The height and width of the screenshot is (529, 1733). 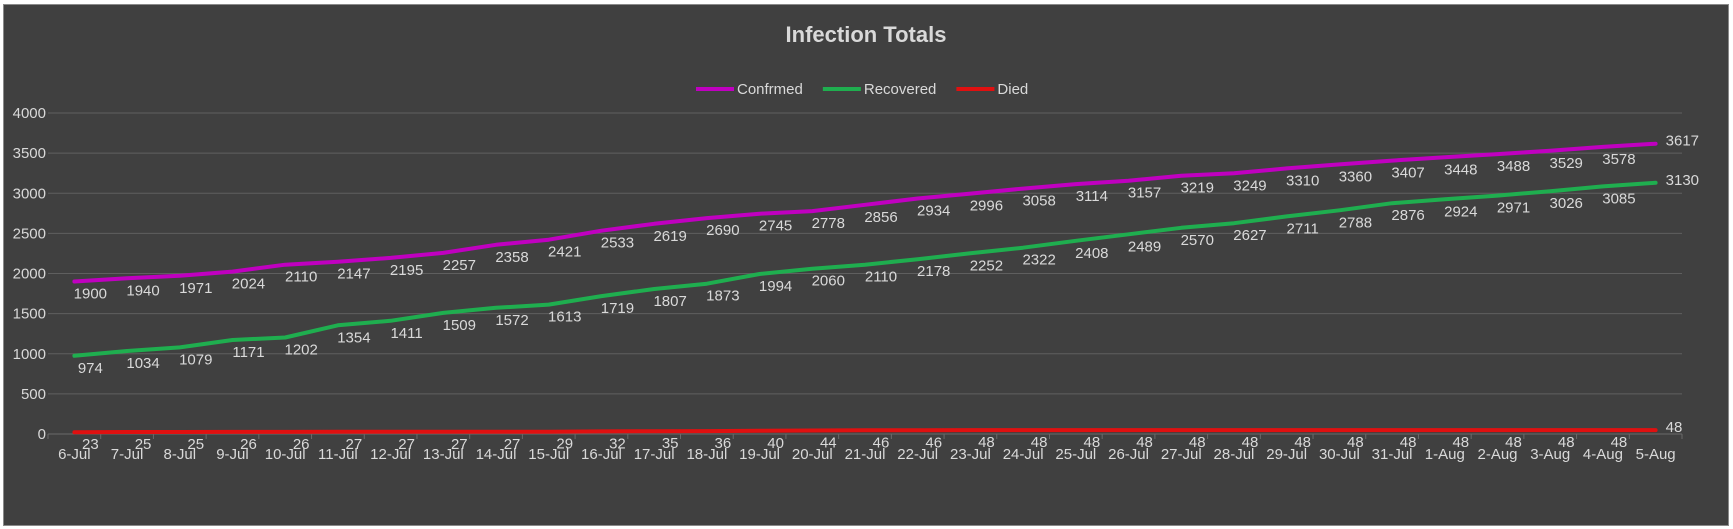 What do you see at coordinates (511, 320) in the screenshot?
I see `data-label: 1572` at bounding box center [511, 320].